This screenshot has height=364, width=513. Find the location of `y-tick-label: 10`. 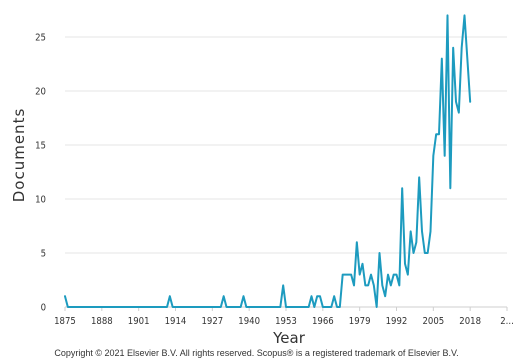

y-tick-label: 10 is located at coordinates (40, 200).